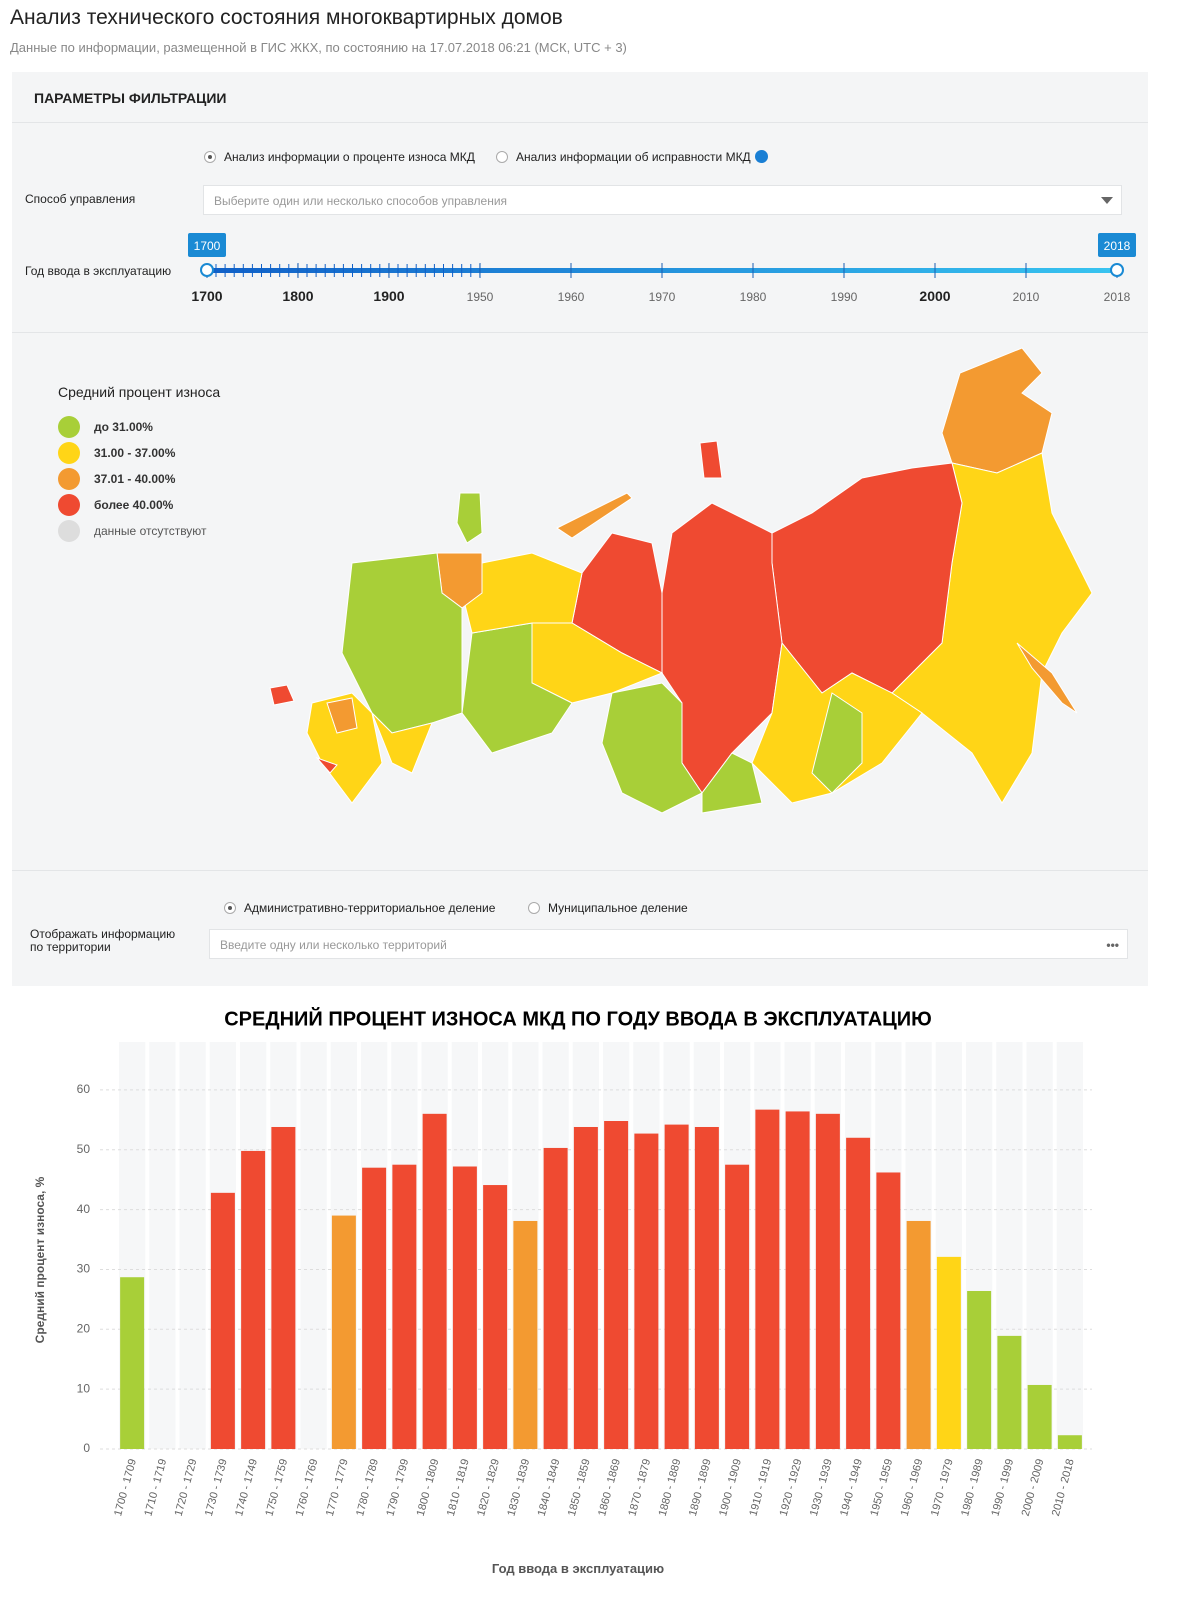 The width and height of the screenshot is (1192, 1612). I want to click on x-tick-label: 1750 - 1759, so click(276, 1488).